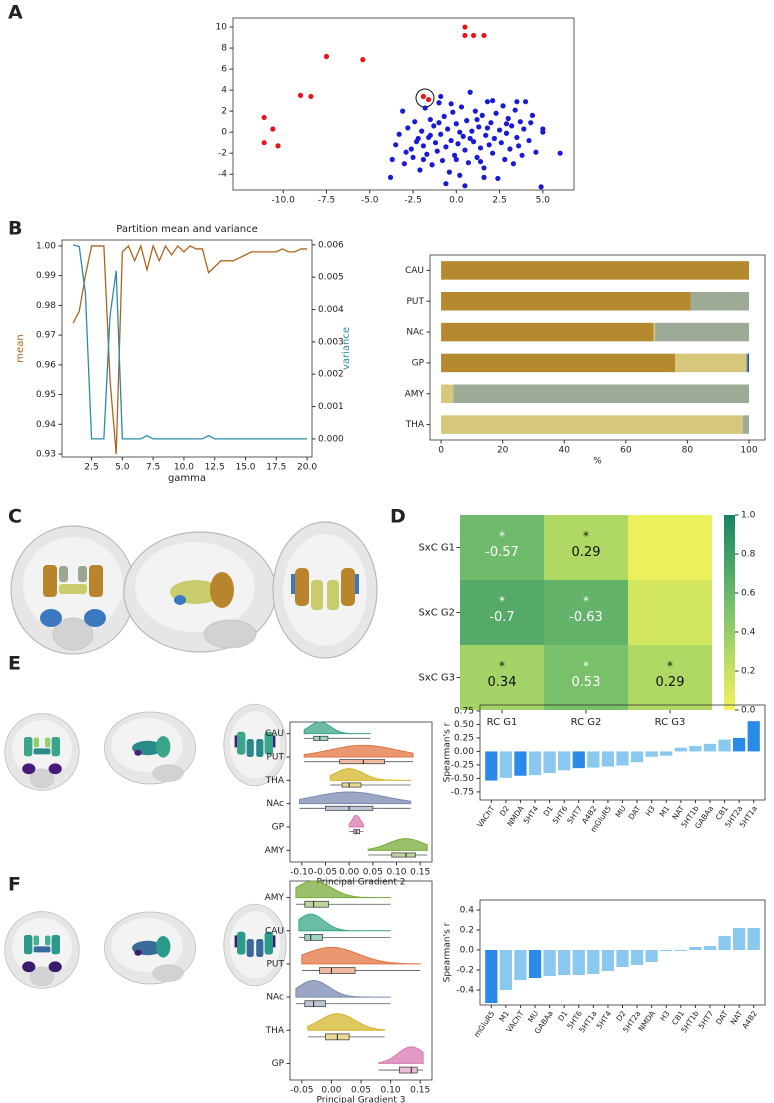 The height and width of the screenshot is (1103, 774). I want to click on y-tick-label: 0.93, so click(46, 455).